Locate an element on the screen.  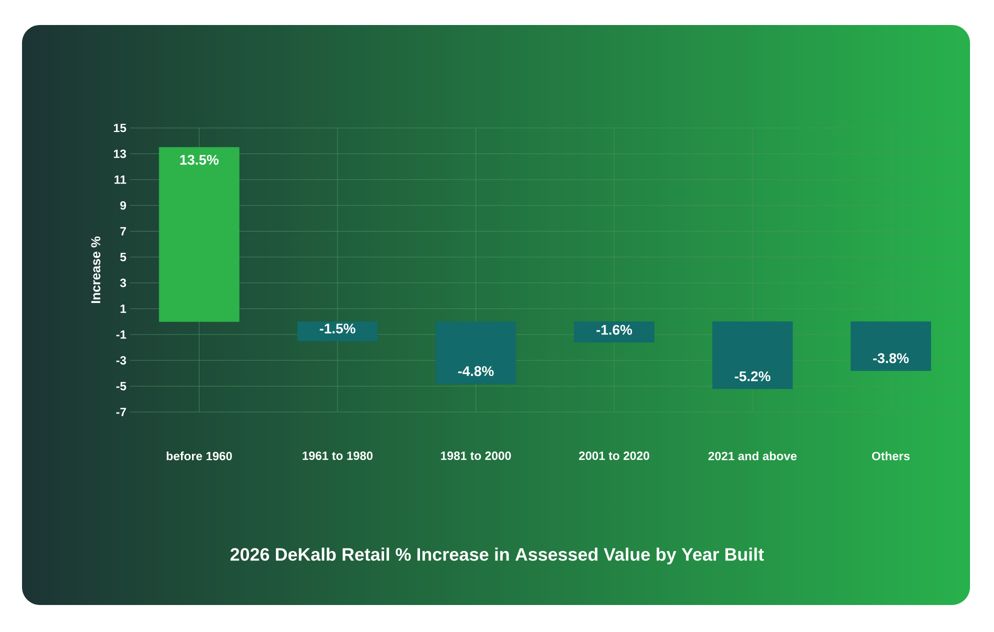
data-label: -1.6% is located at coordinates (614, 329).